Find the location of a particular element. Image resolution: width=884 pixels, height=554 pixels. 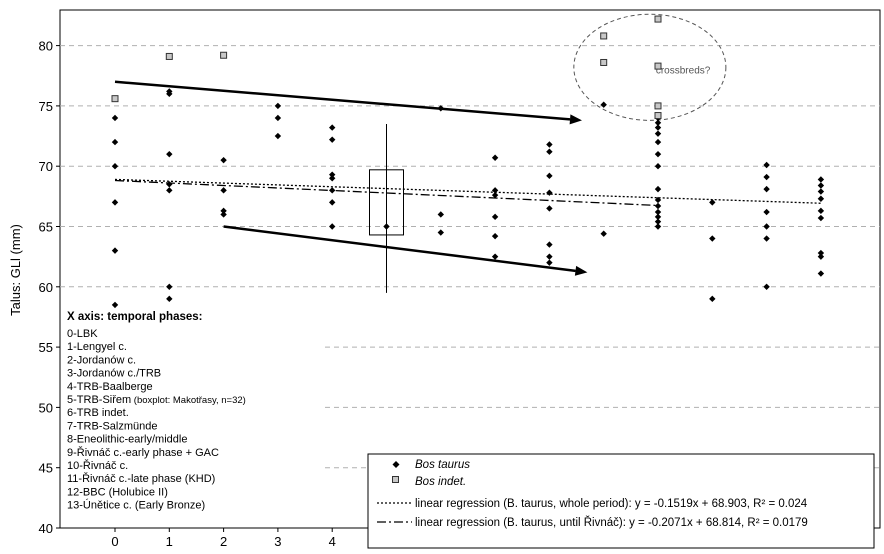

annotation-line-5: 5-TRB-Siřem (boxplot: Makotřasy, n=32) is located at coordinates (156, 400).